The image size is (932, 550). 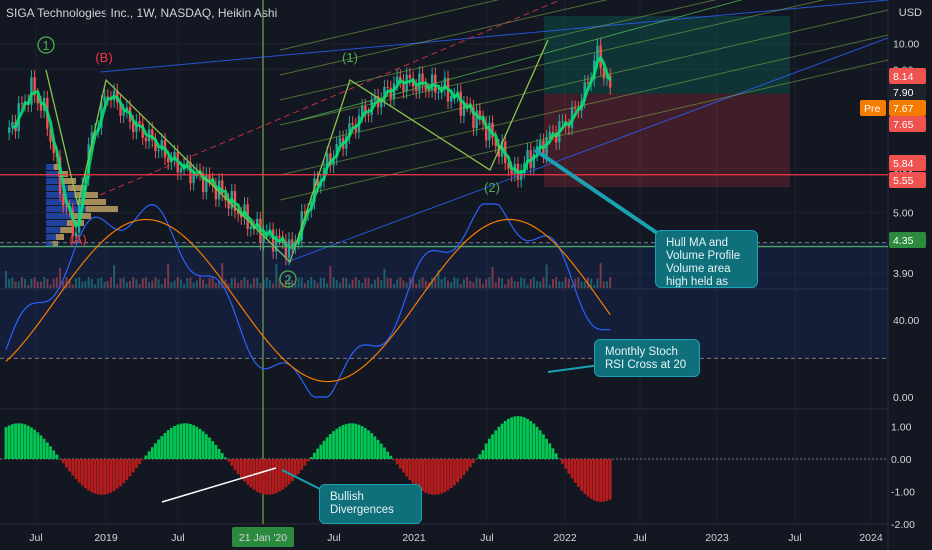 I want to click on price-tag: 7.90, so click(x=907, y=92).